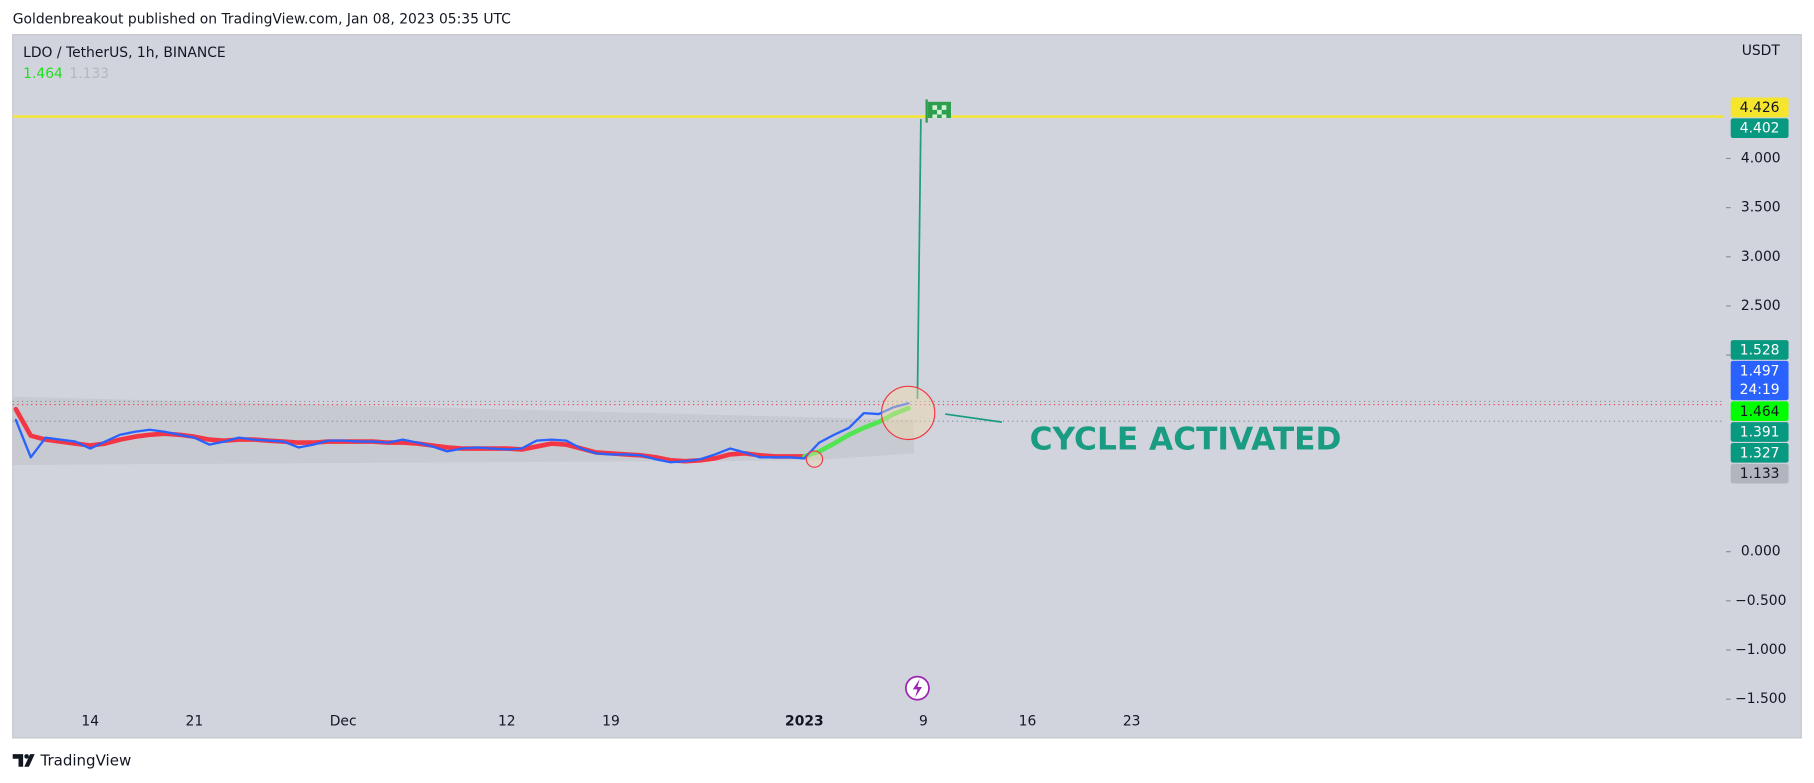  What do you see at coordinates (1761, 51) in the screenshot?
I see `currency: USDT` at bounding box center [1761, 51].